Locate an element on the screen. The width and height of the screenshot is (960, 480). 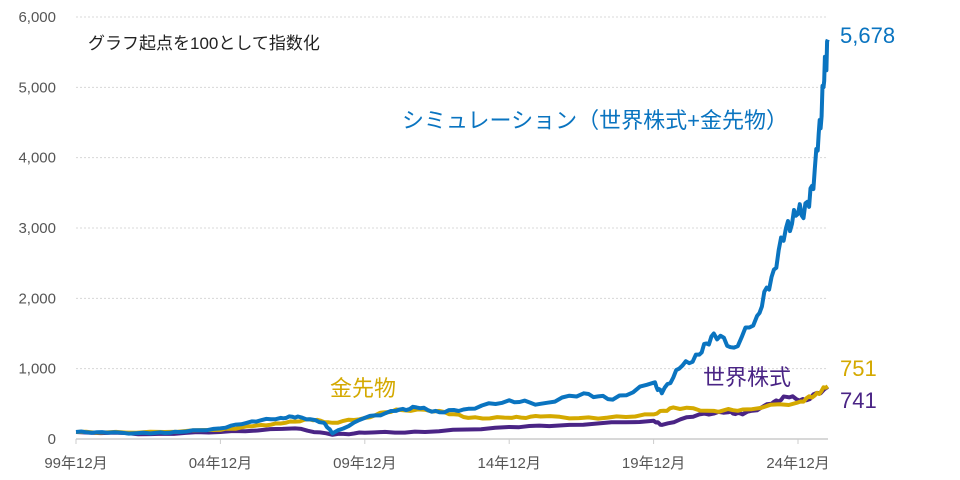
y-tick-label: 5,000 is located at coordinates (37, 87).